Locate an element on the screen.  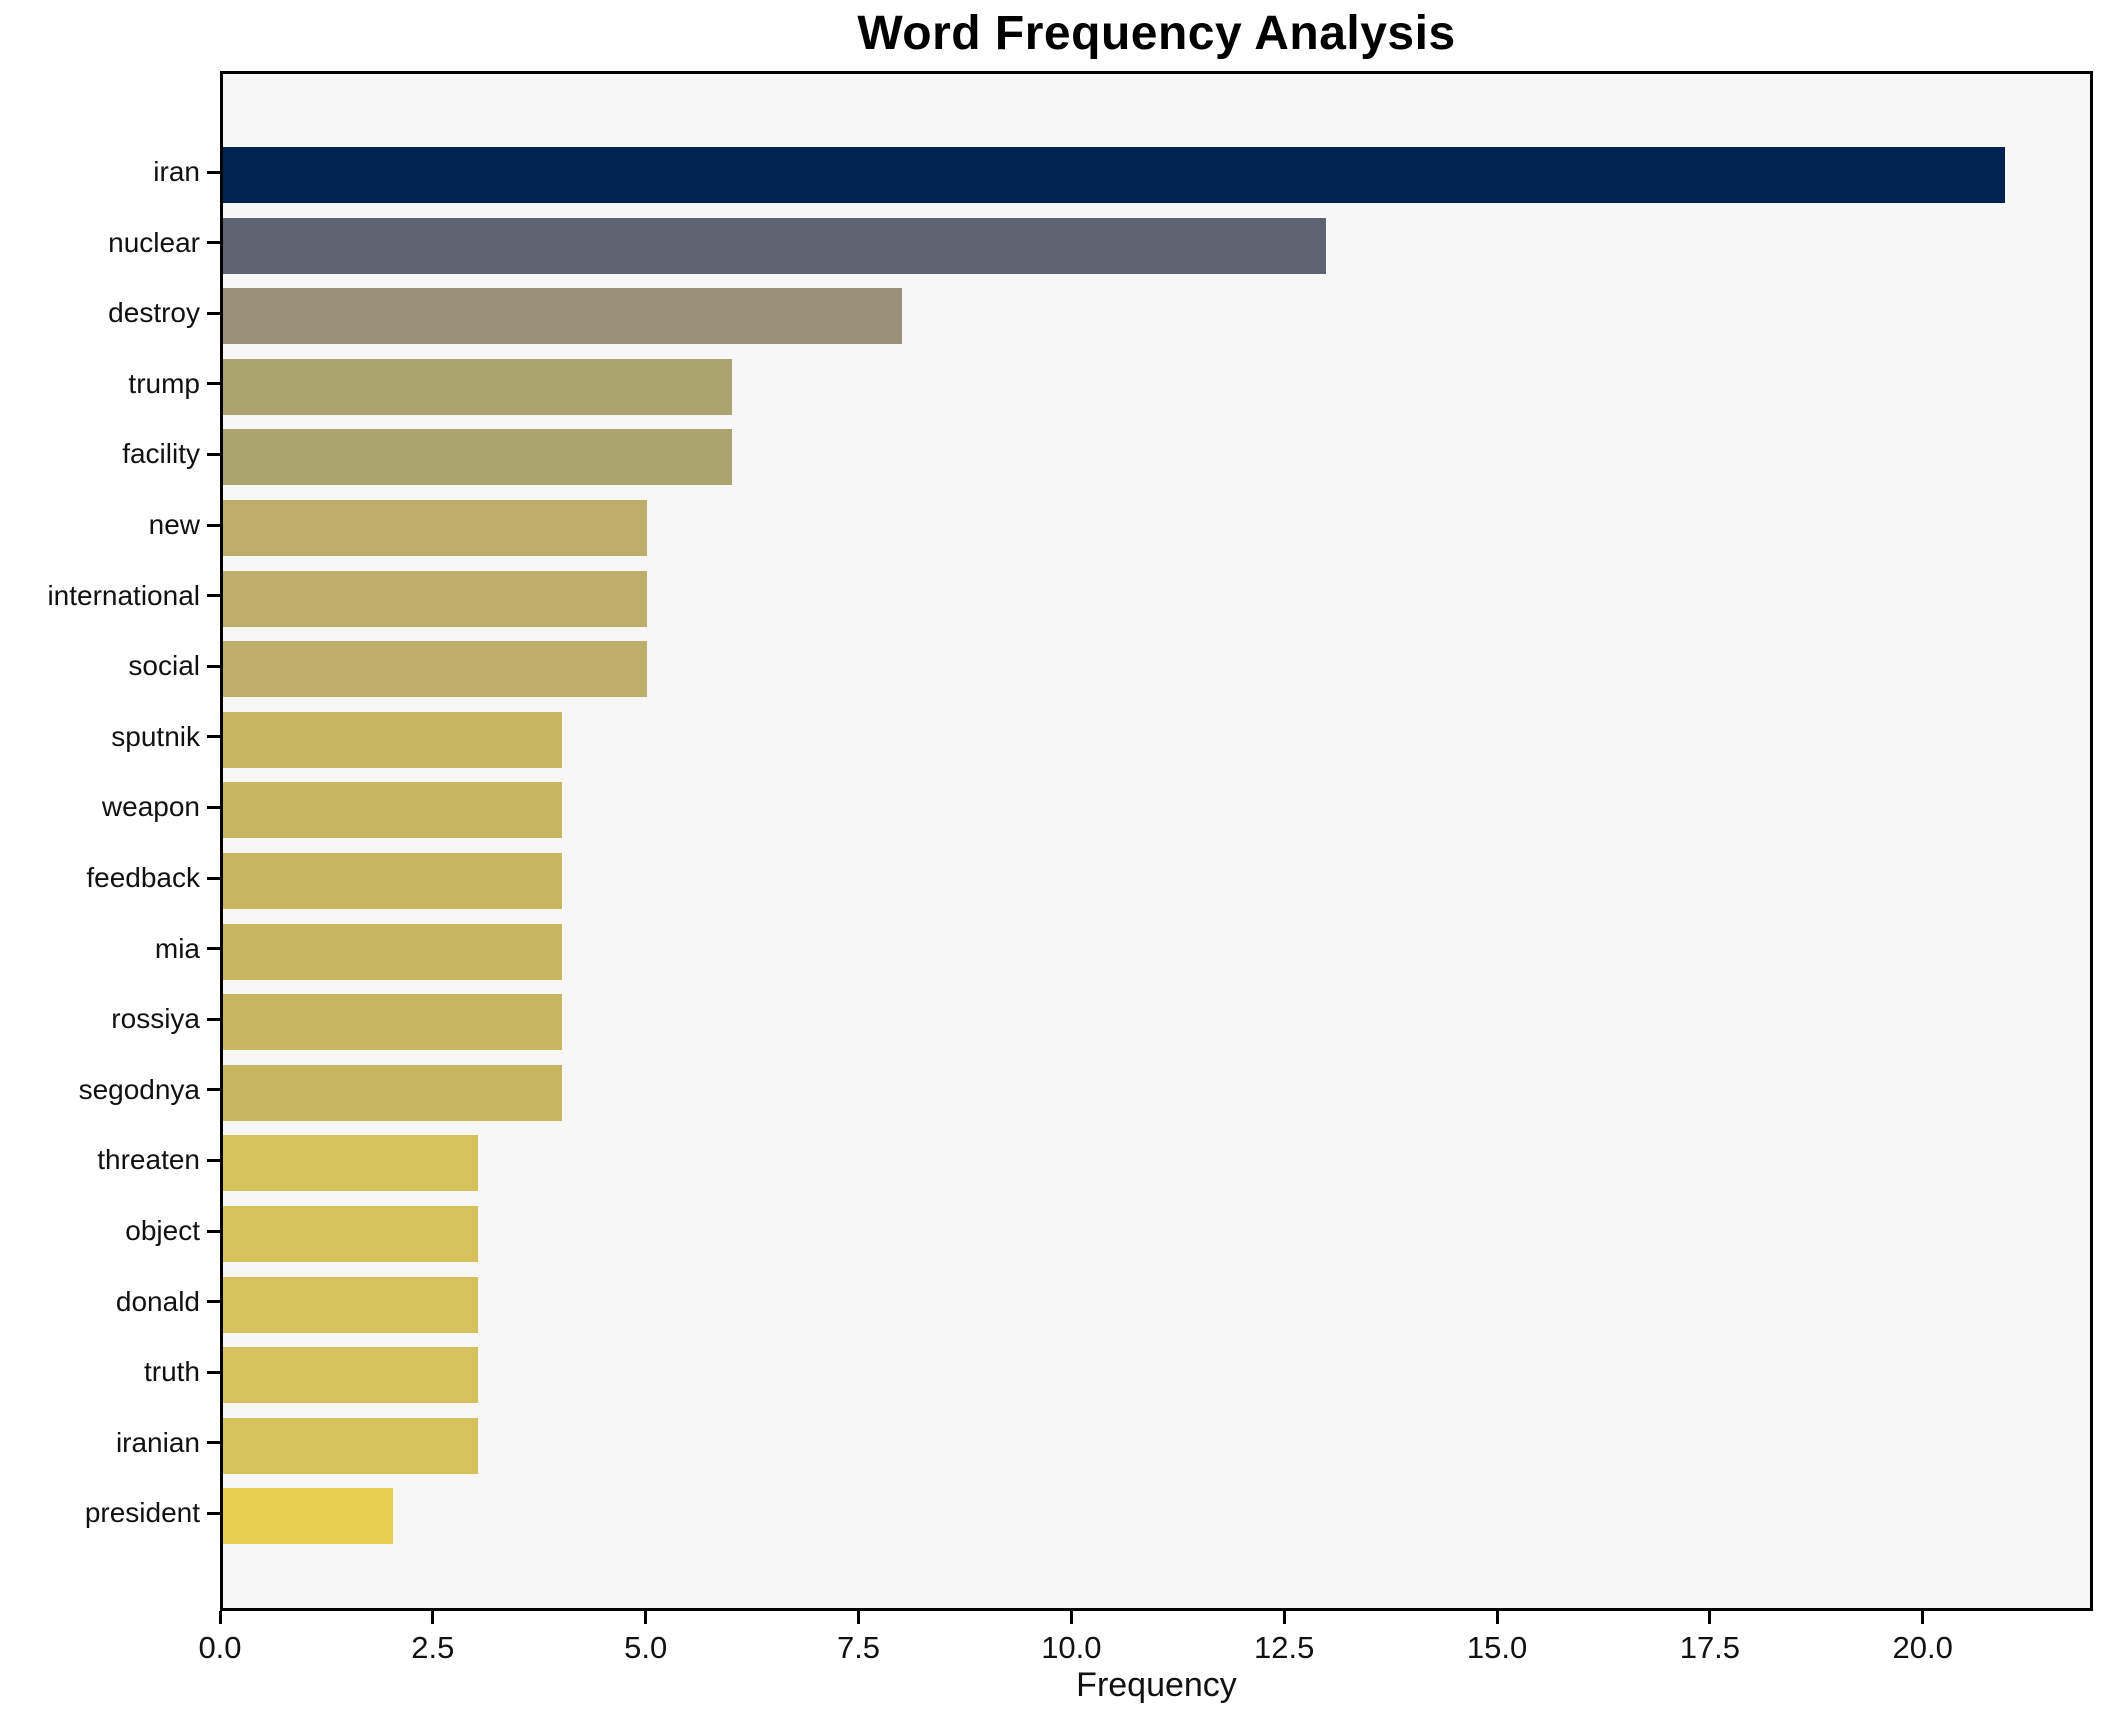
y-tick-label-donald: donald is located at coordinates (157, 1301).